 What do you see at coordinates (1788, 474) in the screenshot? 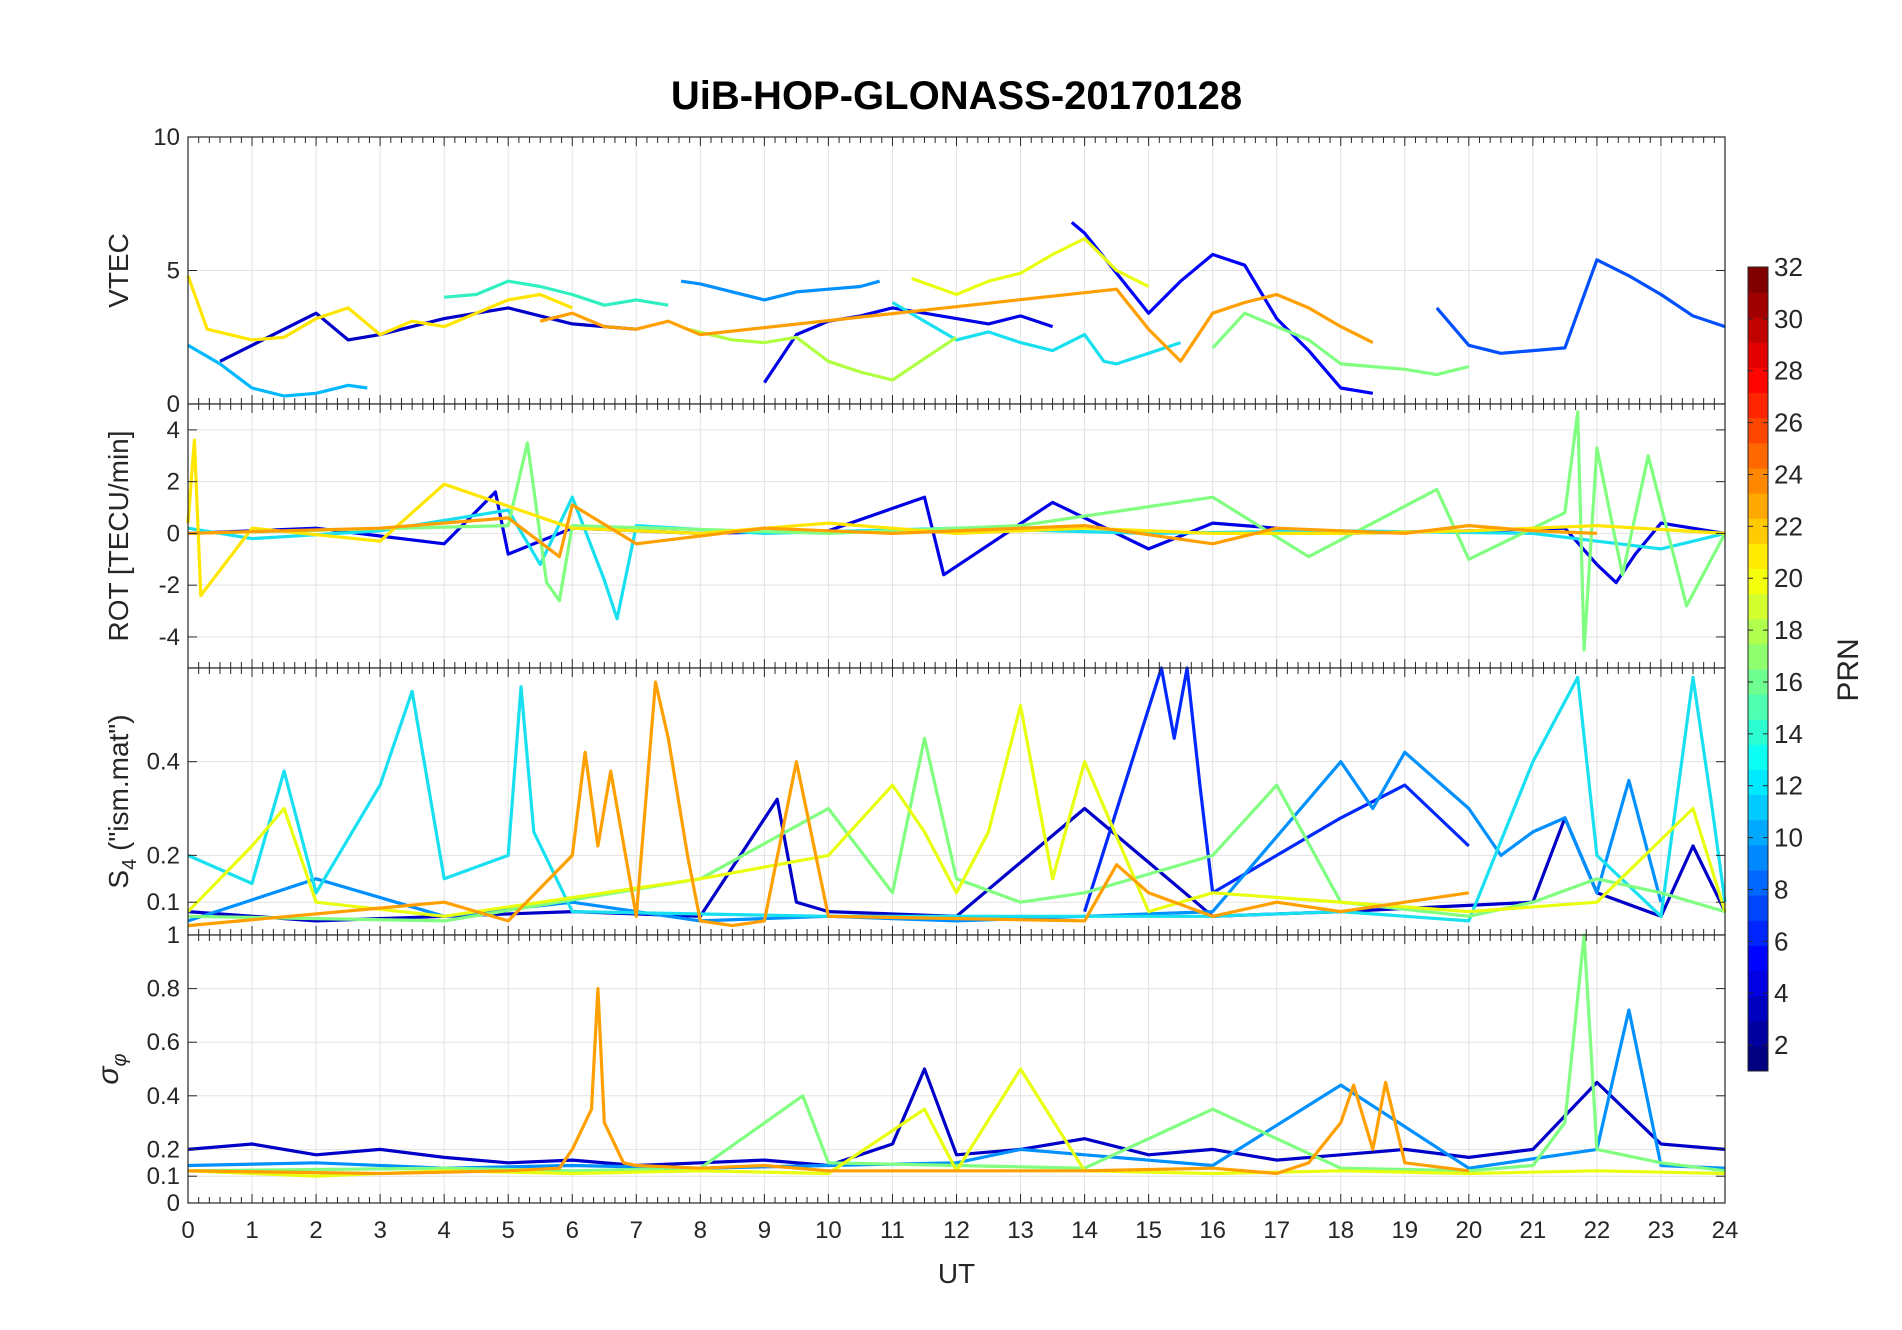
I see `colorbar-tick-label: 24` at bounding box center [1788, 474].